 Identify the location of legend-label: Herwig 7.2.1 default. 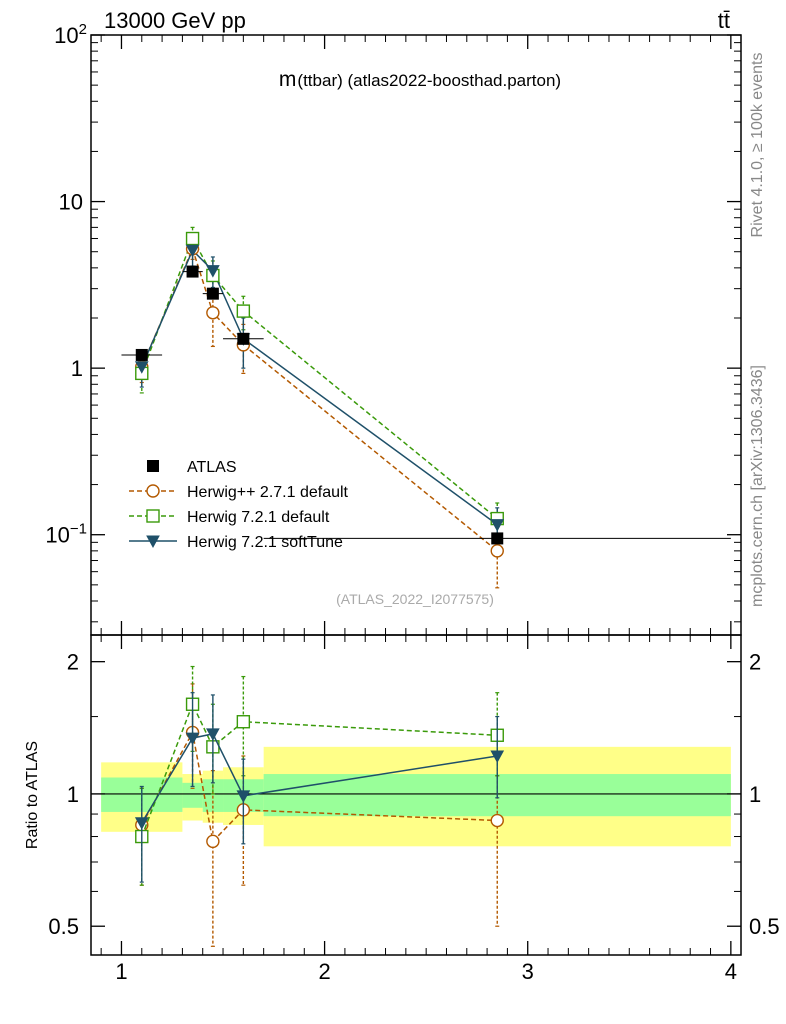
(258, 517).